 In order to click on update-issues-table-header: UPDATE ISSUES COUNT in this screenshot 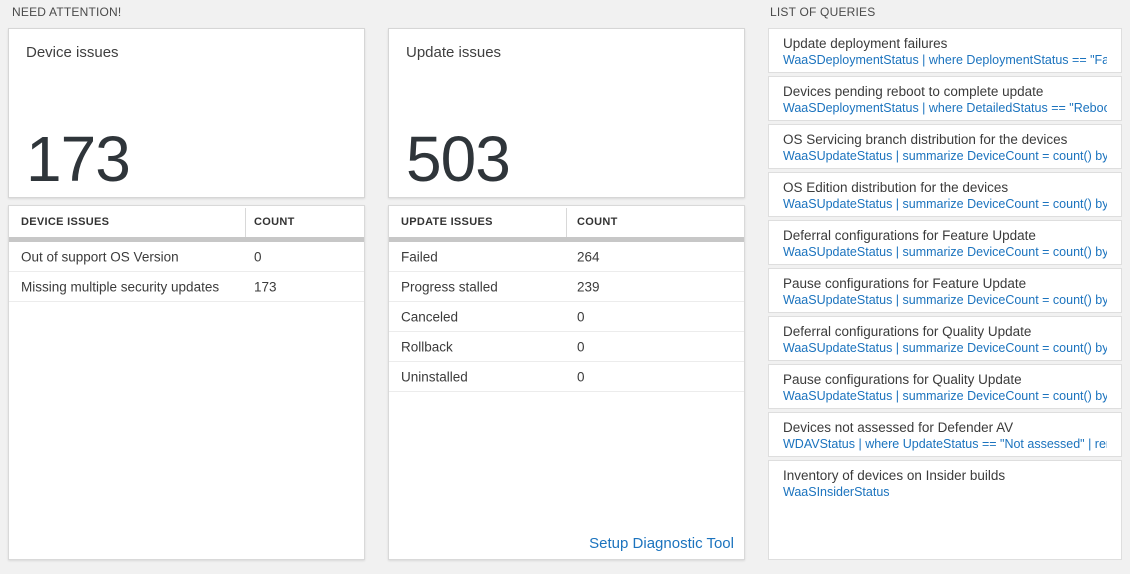, I will do `click(566, 221)`.